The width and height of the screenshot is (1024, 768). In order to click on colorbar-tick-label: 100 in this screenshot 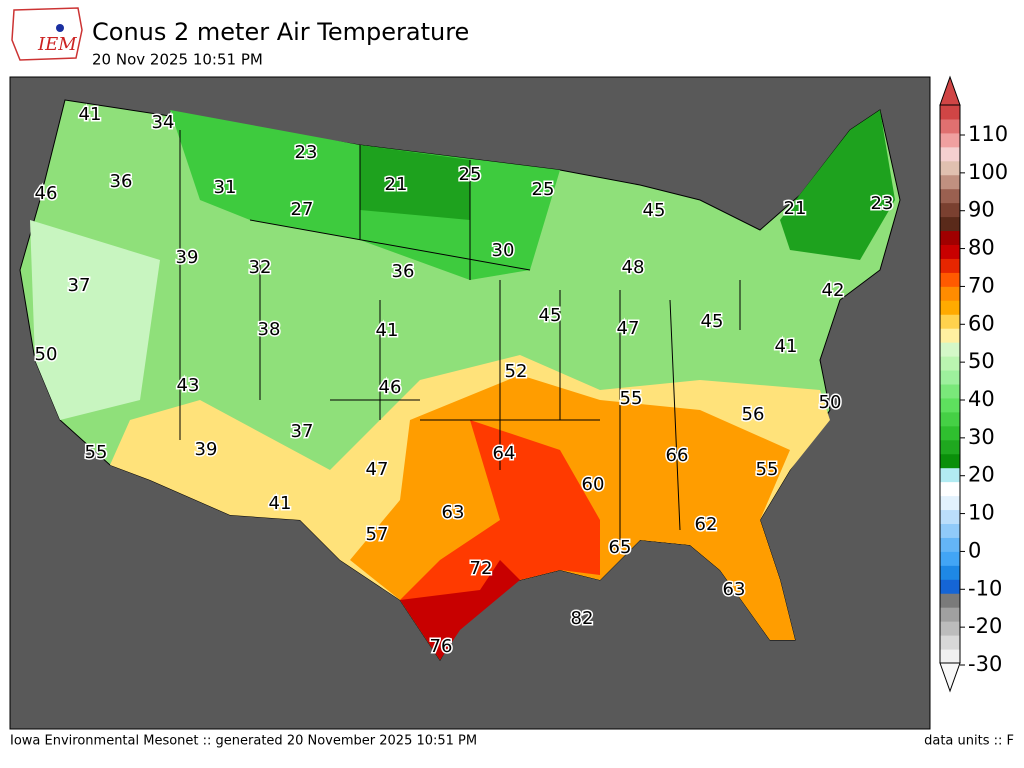, I will do `click(988, 172)`.